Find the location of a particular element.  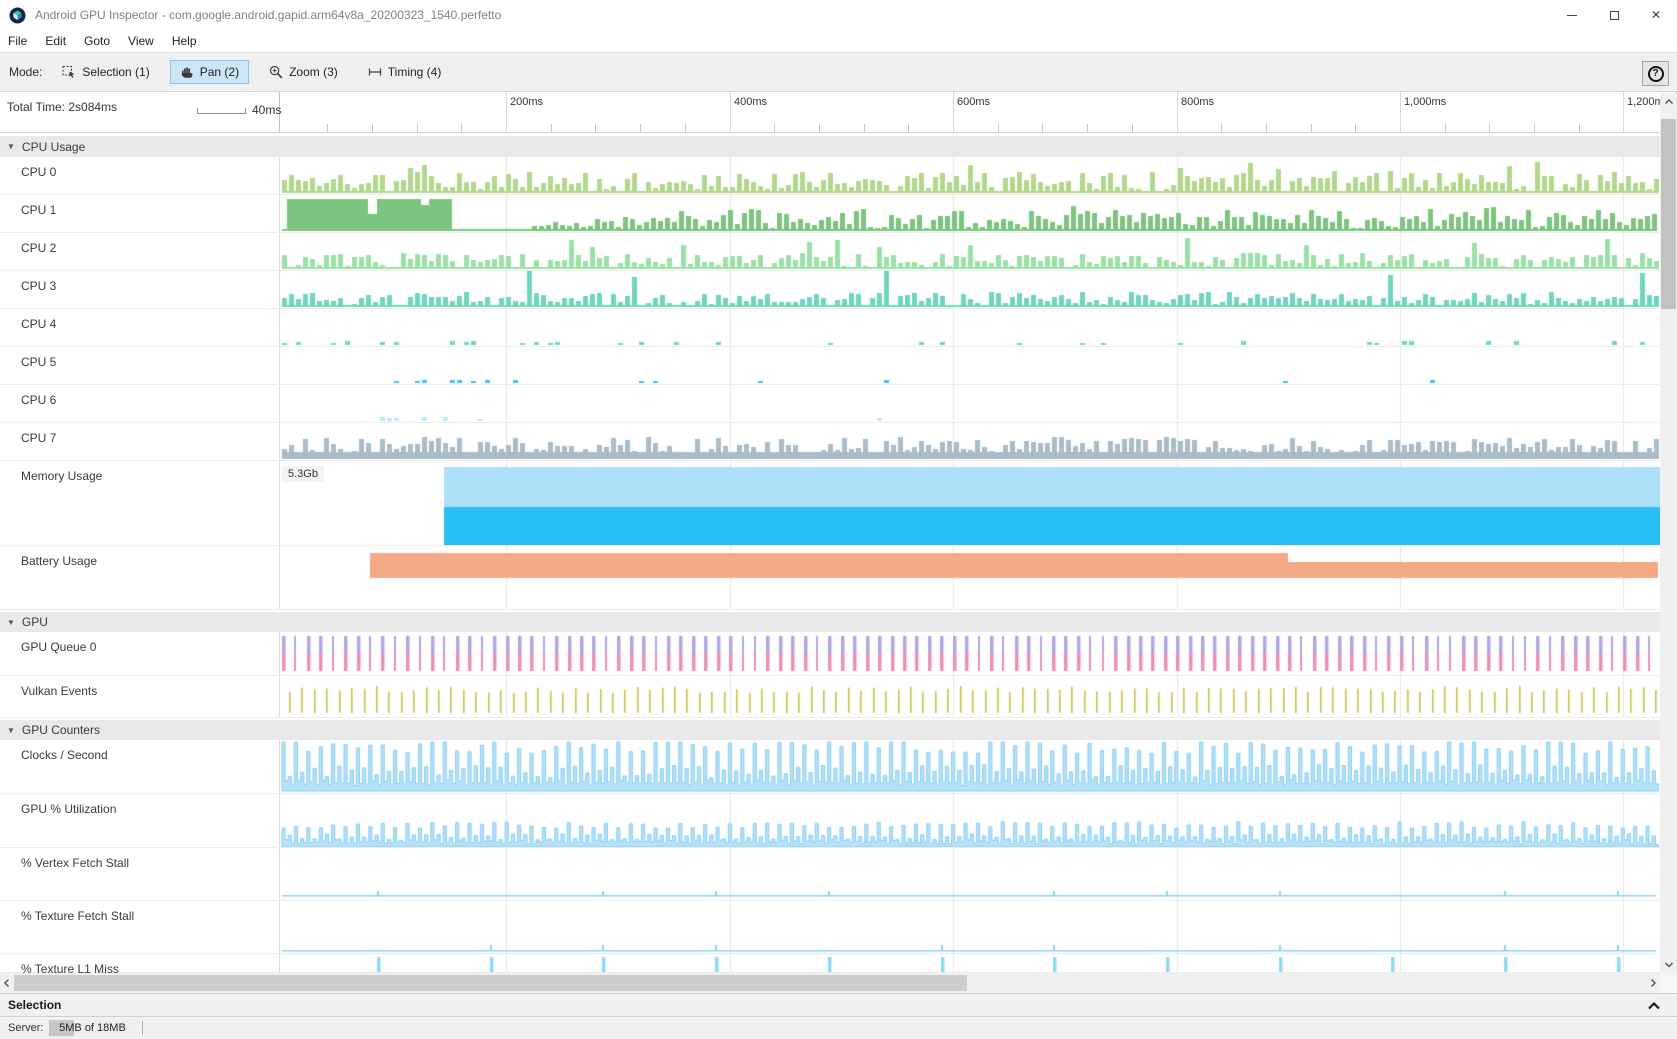

chevron-down-icon is located at coordinates (1668, 964).